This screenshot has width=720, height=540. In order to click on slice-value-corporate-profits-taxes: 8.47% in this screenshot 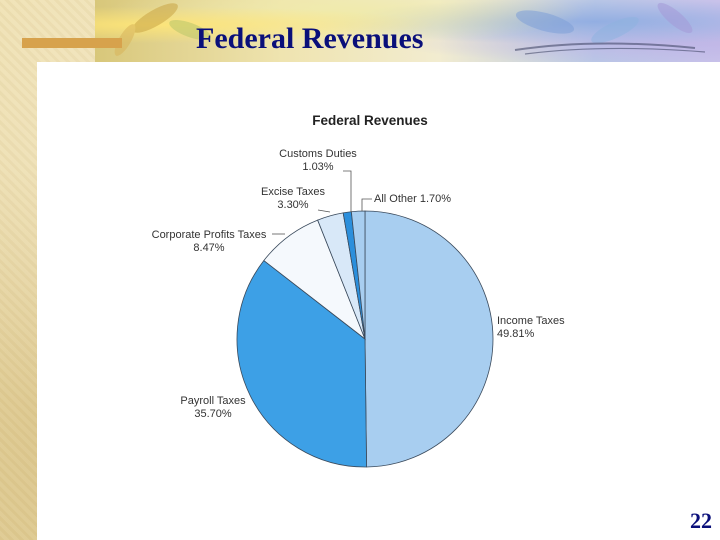, I will do `click(208, 248)`.